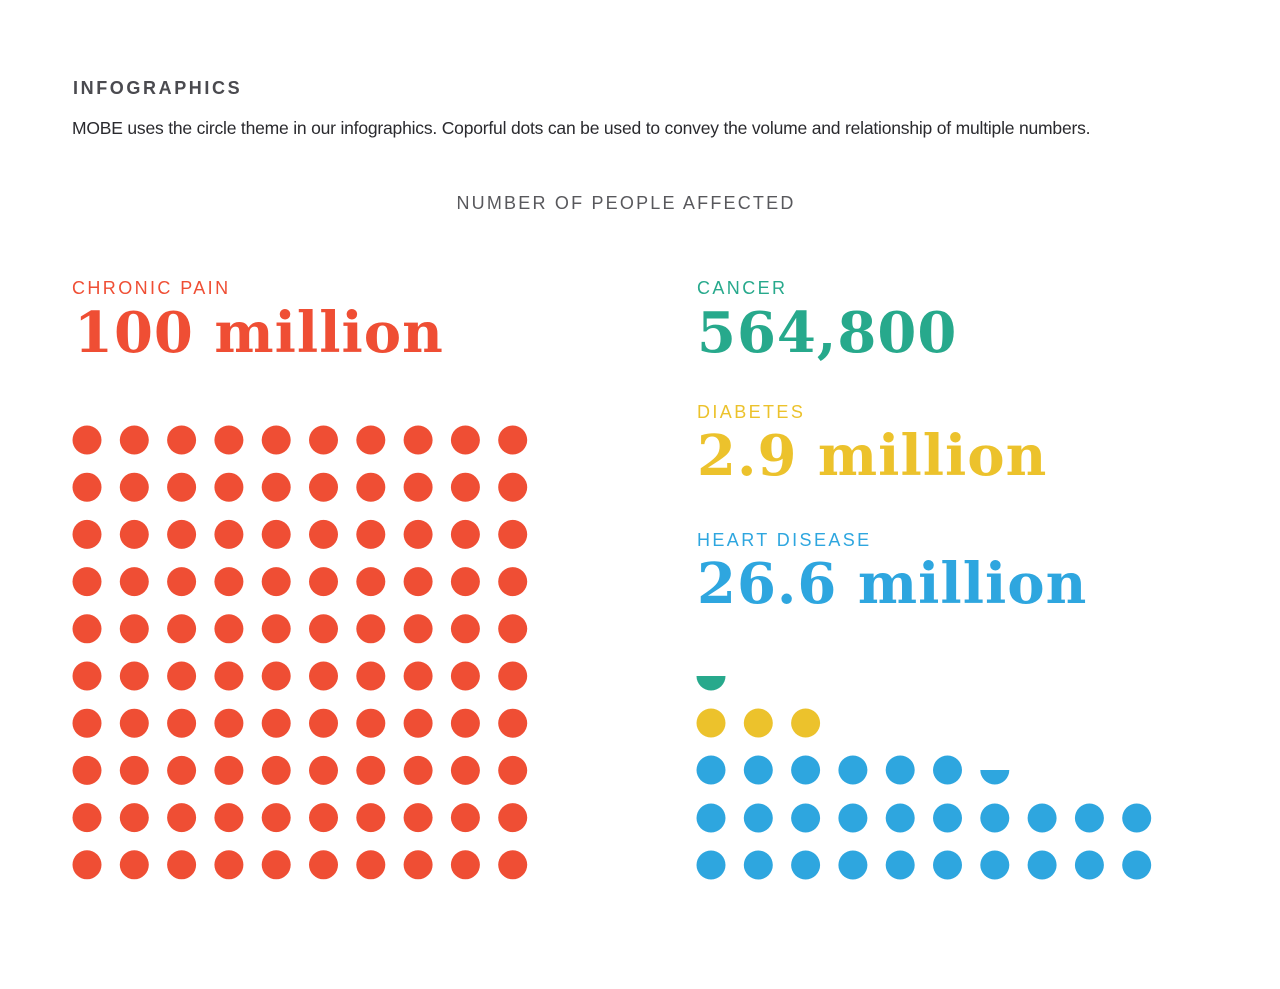 This screenshot has height=989, width=1280. Describe the element at coordinates (827, 333) in the screenshot. I see `cancer-value: 564,800` at that location.